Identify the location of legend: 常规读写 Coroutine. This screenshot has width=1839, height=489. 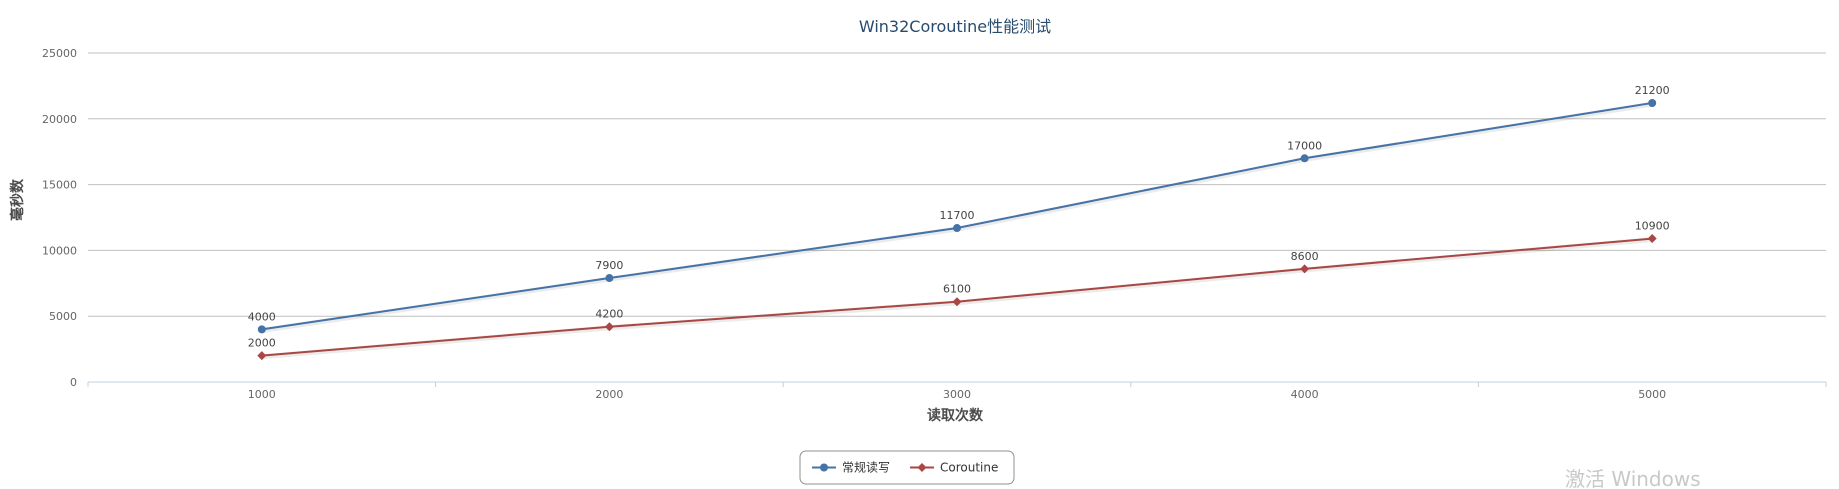
(907, 467).